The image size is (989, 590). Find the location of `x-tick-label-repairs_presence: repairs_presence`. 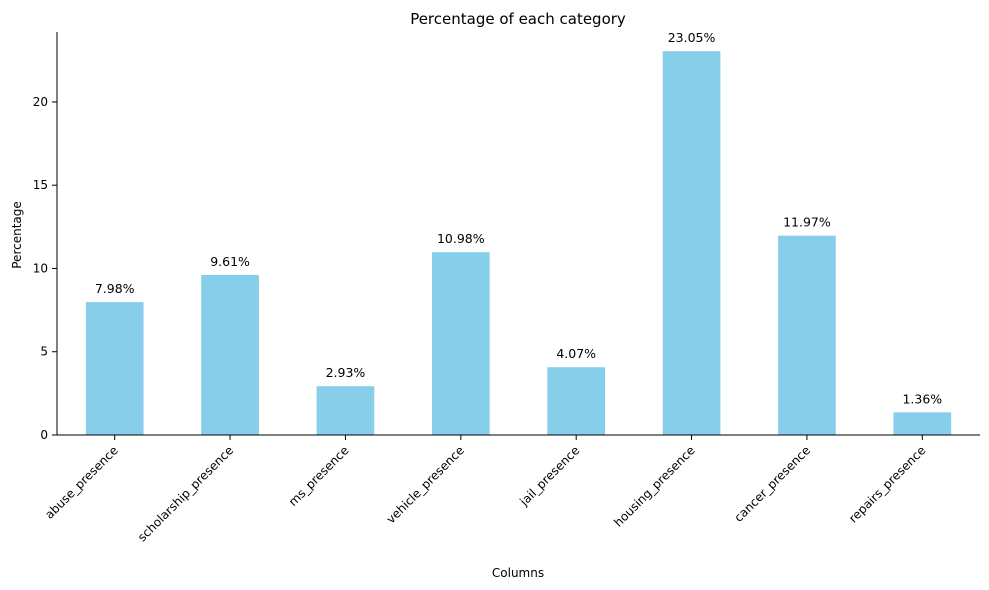

x-tick-label-repairs_presence: repairs_presence is located at coordinates (887, 484).